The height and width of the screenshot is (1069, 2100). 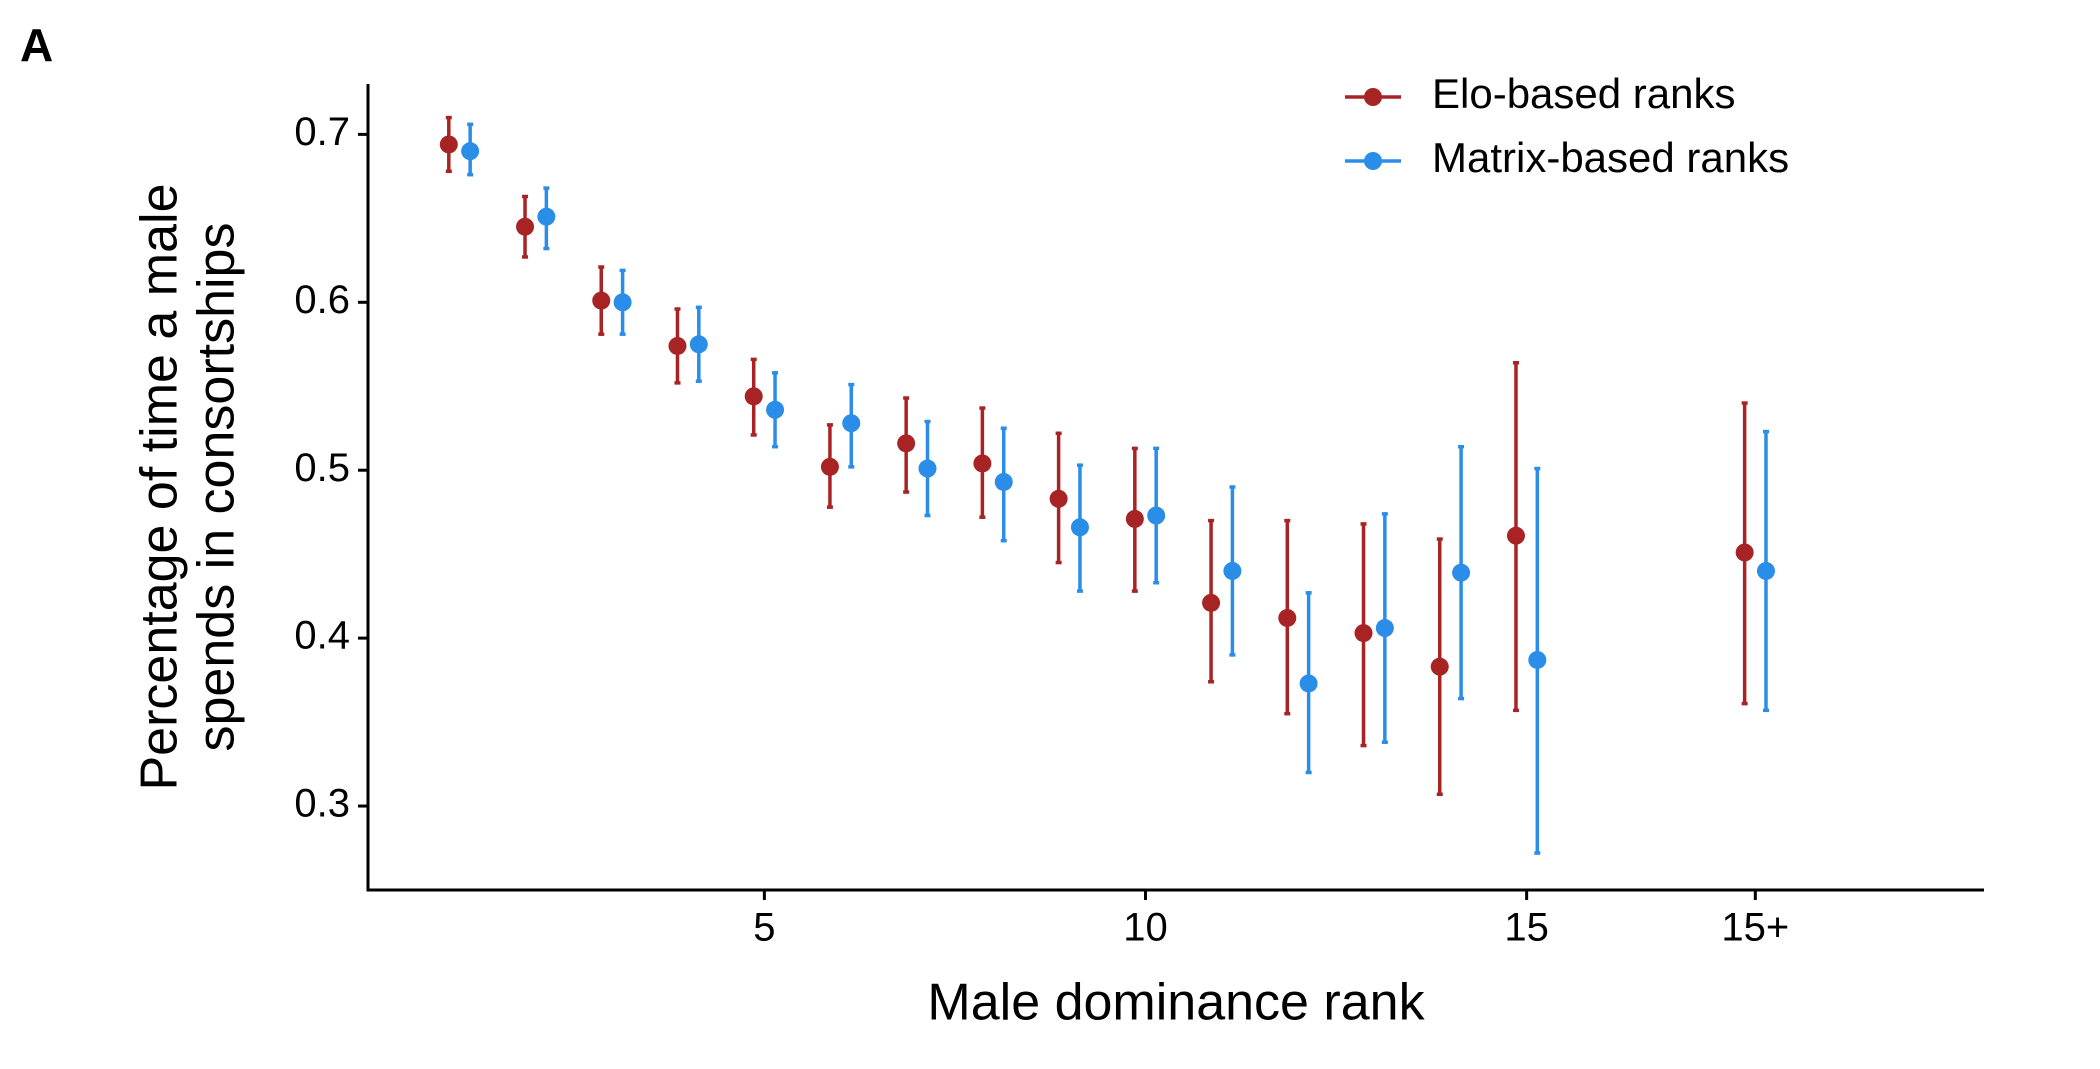 I want to click on y-tick-label: 0.6, so click(x=322, y=300).